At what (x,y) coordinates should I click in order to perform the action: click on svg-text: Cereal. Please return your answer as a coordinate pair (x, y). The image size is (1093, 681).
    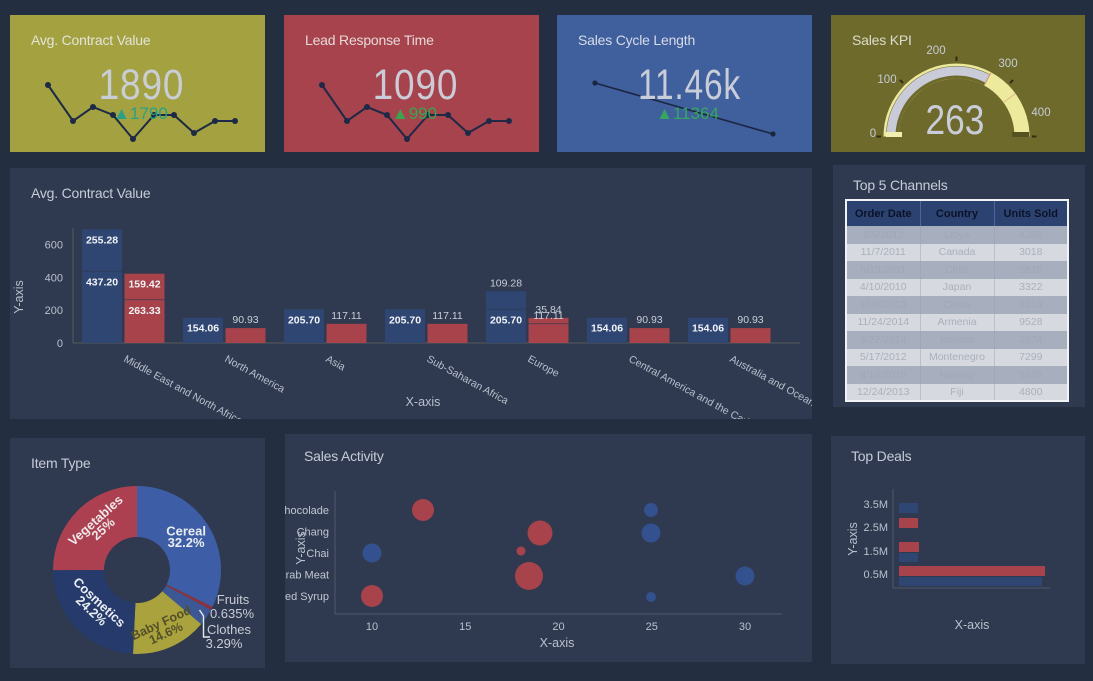
    Looking at the image, I should click on (186, 530).